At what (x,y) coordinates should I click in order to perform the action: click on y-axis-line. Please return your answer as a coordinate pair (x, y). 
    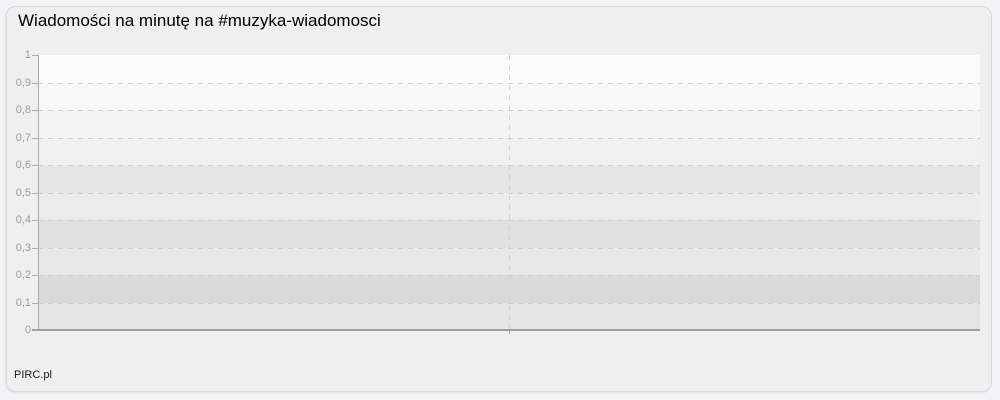
    Looking at the image, I should click on (38, 192).